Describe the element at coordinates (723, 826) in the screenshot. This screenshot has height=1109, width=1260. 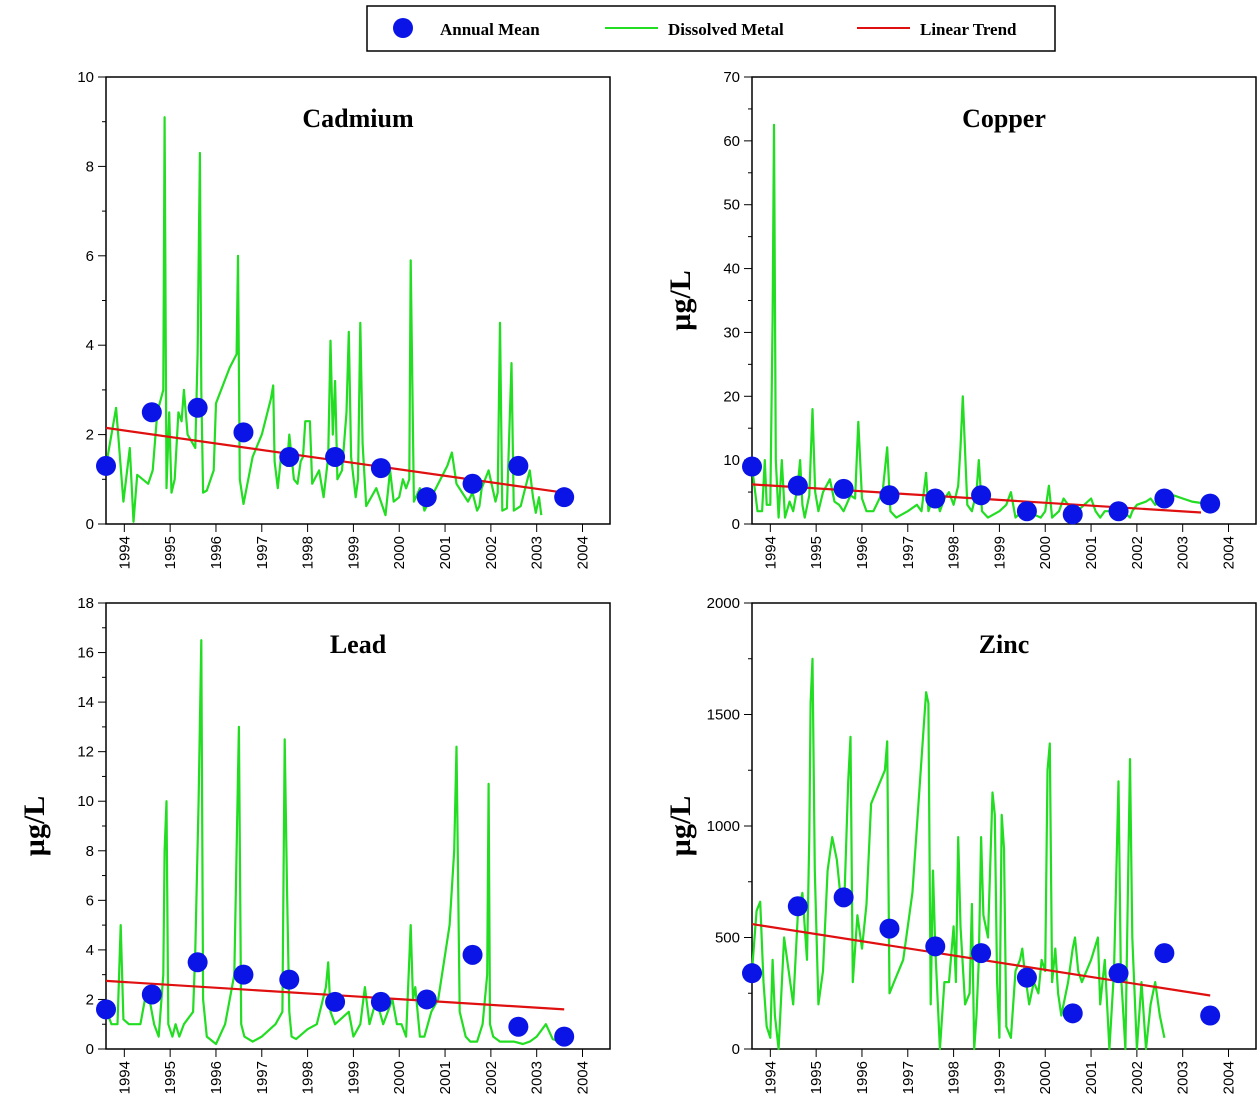
I see `y-tick-label: 1000` at that location.